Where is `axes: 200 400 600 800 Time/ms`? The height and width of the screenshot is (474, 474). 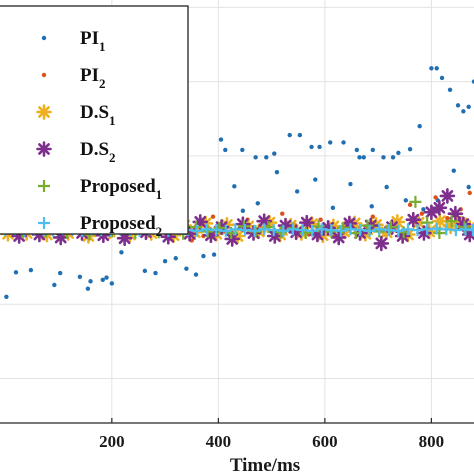
axes: 200 400 600 800 Time/ms is located at coordinates (237, 446).